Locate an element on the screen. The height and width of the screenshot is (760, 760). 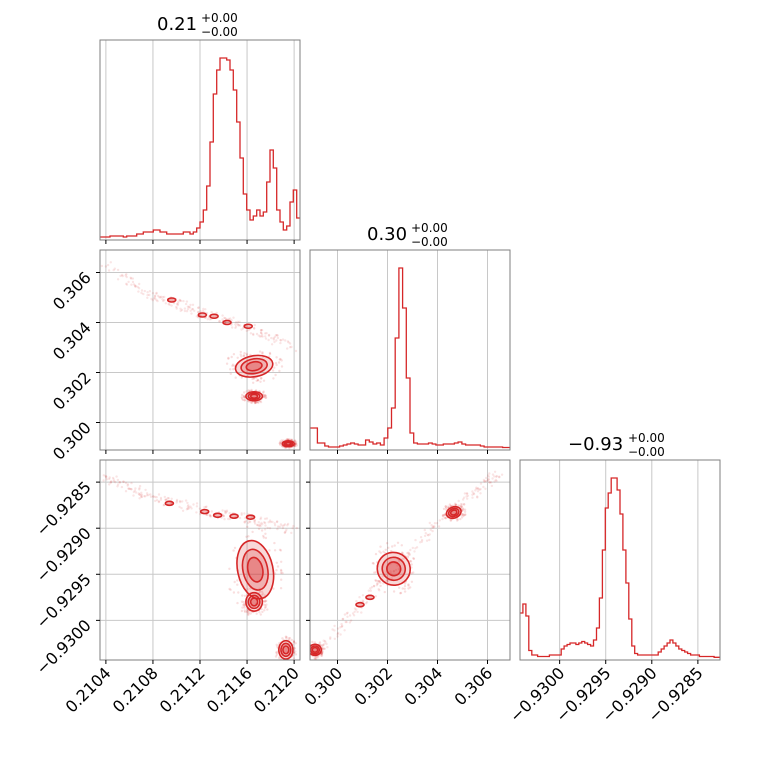
x-tick-label: 0.302 is located at coordinates (373, 686).